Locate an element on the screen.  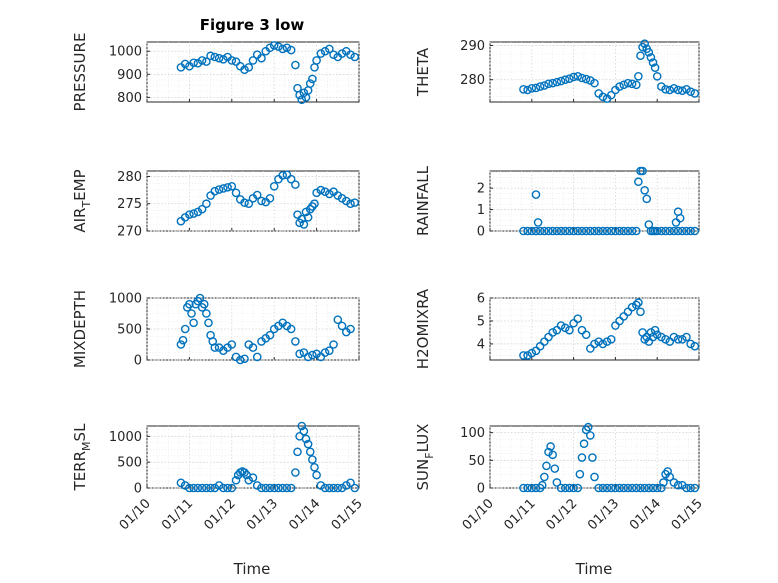
x-tick-label: 01/14 is located at coordinates (645, 514).